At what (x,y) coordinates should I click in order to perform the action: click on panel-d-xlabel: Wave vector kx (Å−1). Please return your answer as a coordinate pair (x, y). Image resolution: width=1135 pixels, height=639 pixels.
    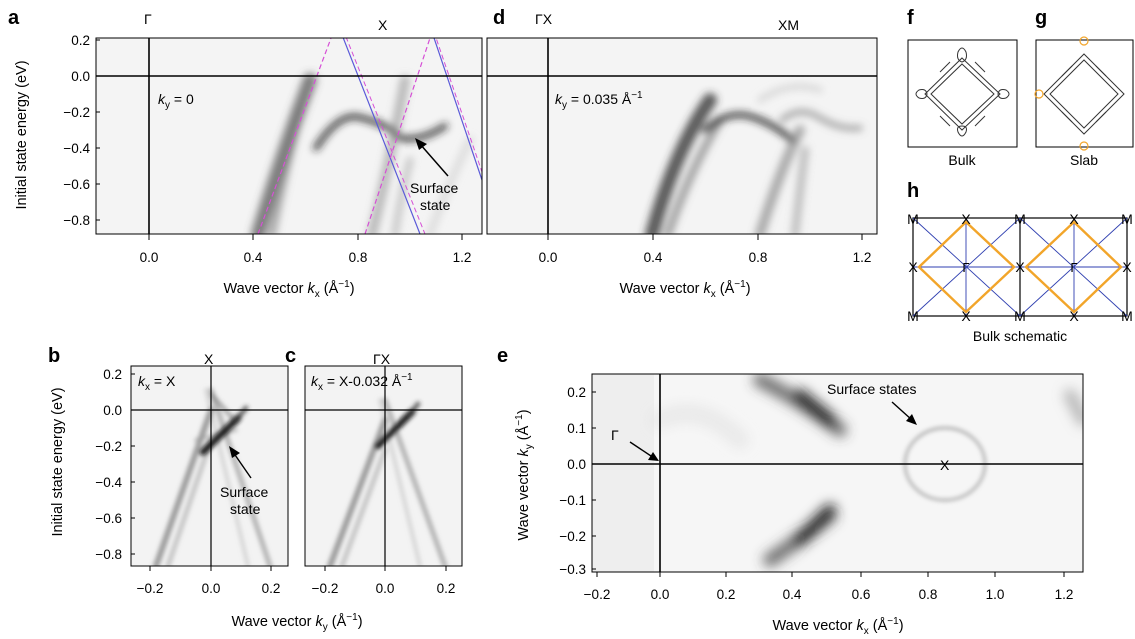
    Looking at the image, I should click on (684, 289).